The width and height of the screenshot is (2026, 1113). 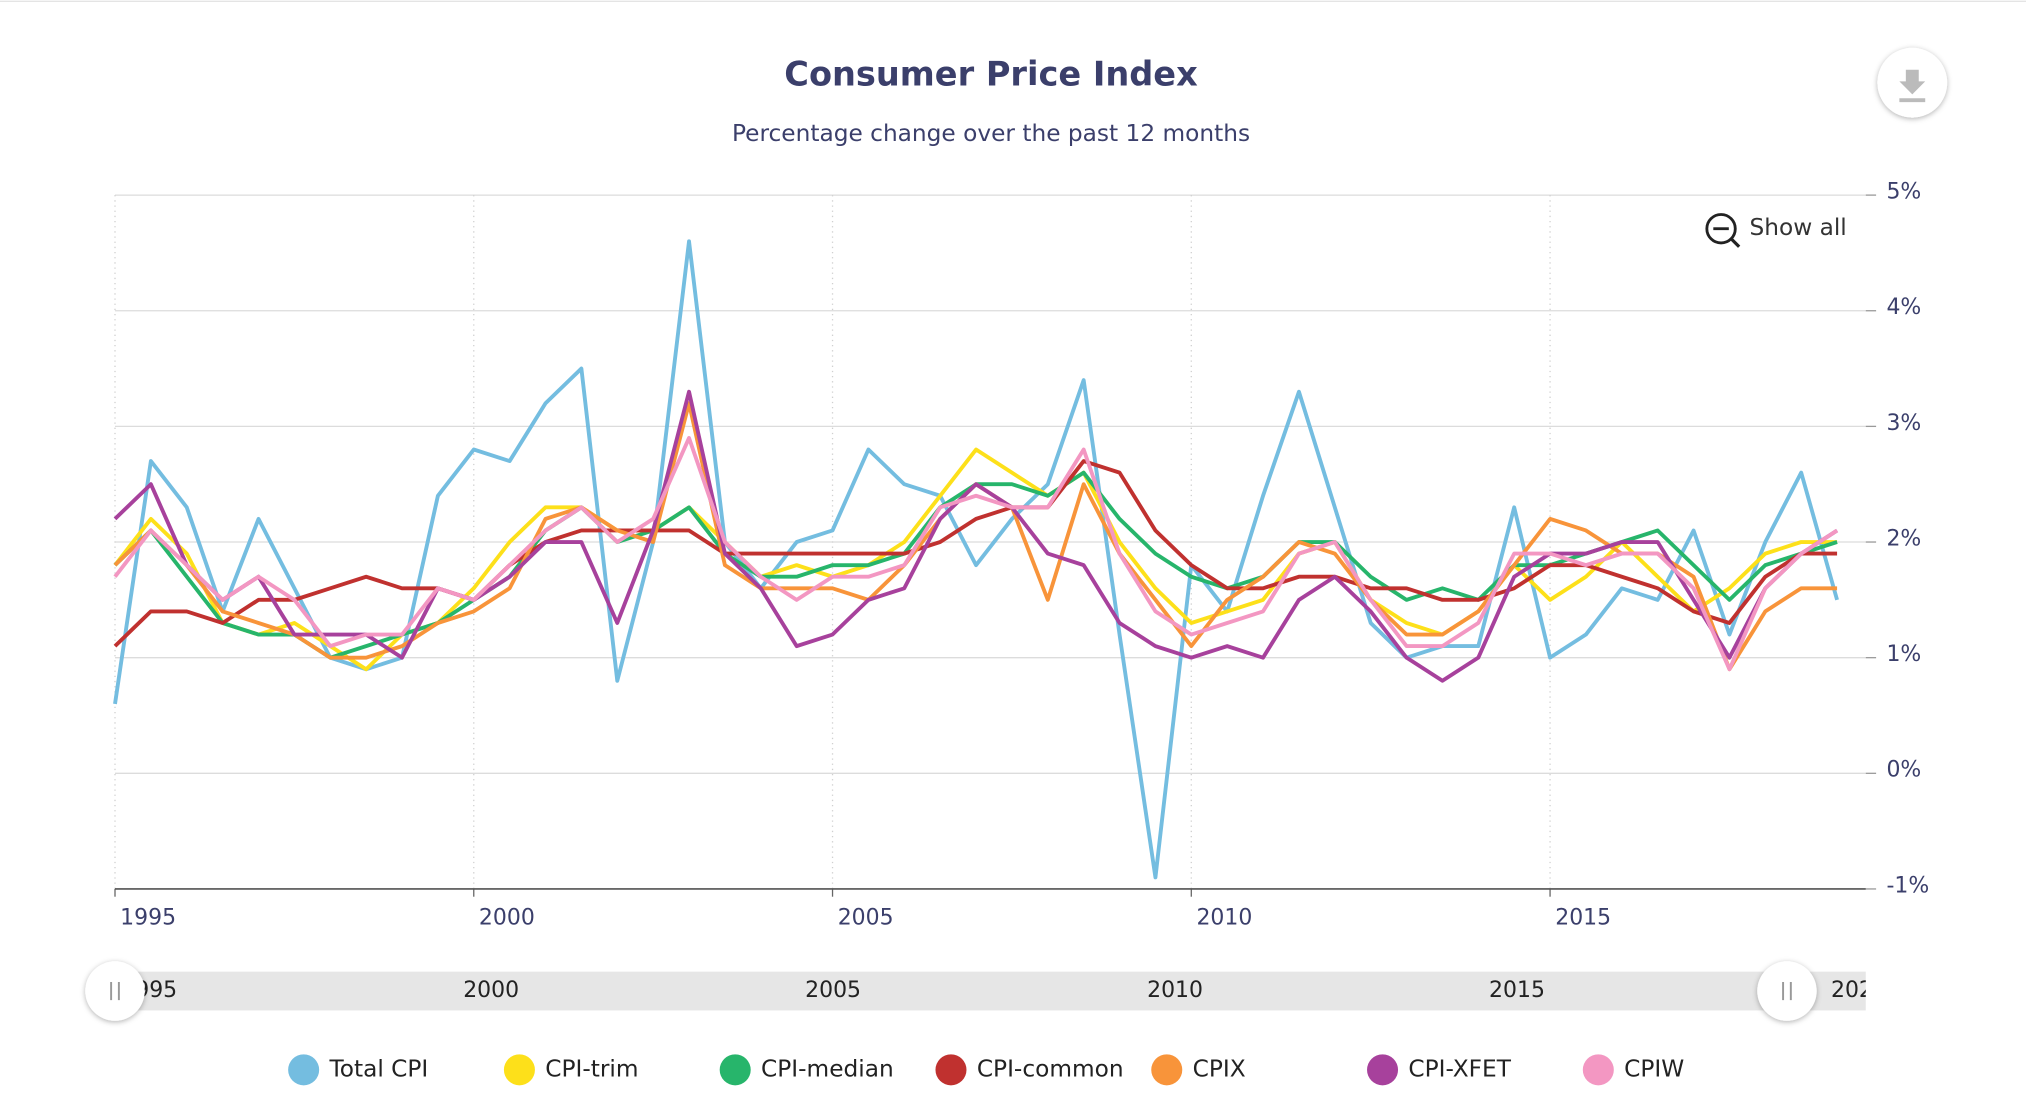 I want to click on chart-title: Consumer Price Index, so click(x=991, y=74).